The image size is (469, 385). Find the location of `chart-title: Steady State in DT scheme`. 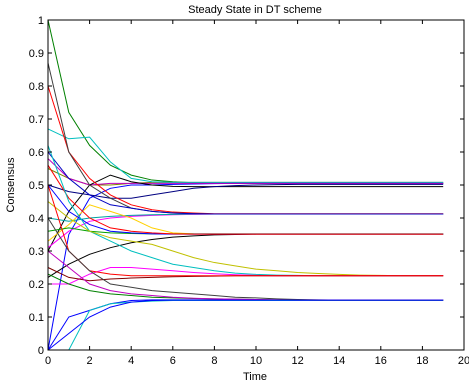

chart-title: Steady State in DT scheme is located at coordinates (255, 10).